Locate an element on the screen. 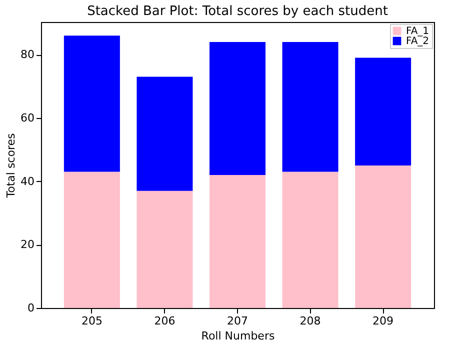  x-tick-label: 208 is located at coordinates (310, 321).